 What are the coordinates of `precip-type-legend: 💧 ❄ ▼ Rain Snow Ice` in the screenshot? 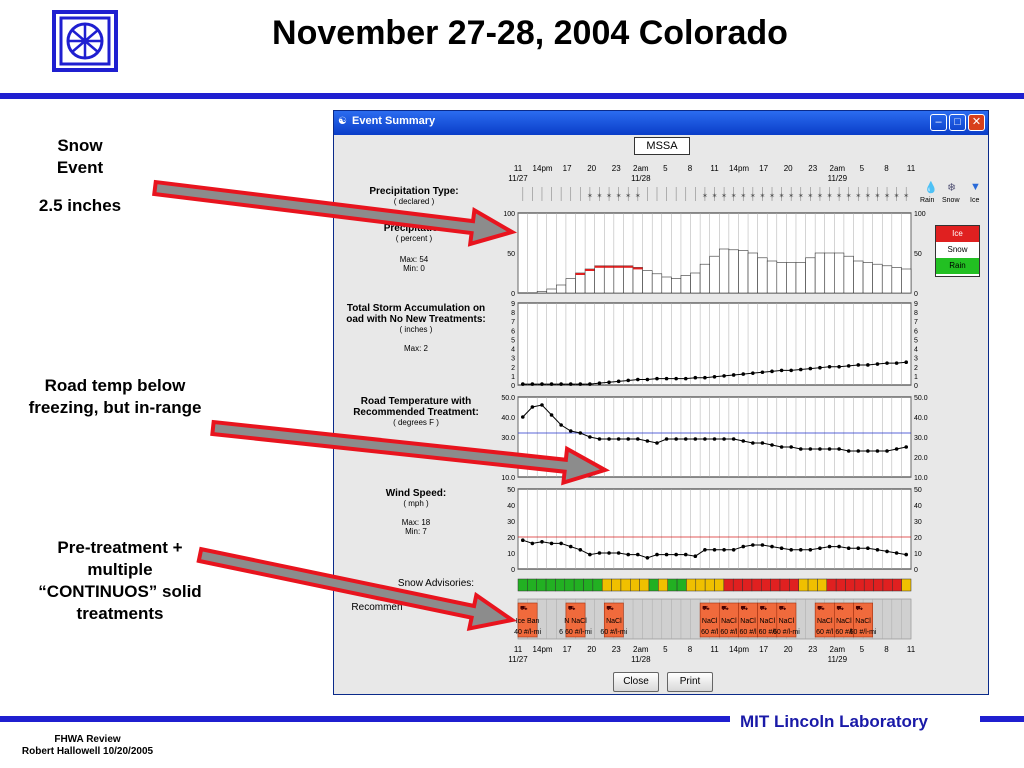 It's located at (953, 195).